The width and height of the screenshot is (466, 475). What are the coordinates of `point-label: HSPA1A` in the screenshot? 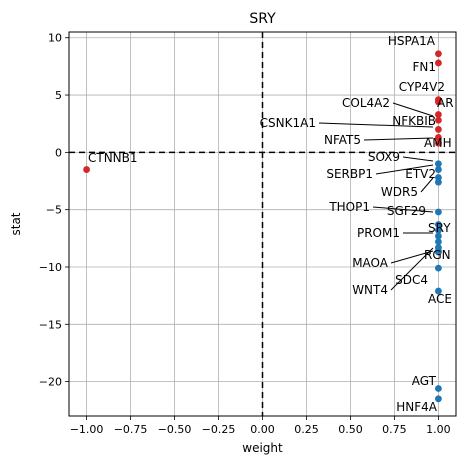 It's located at (412, 41).